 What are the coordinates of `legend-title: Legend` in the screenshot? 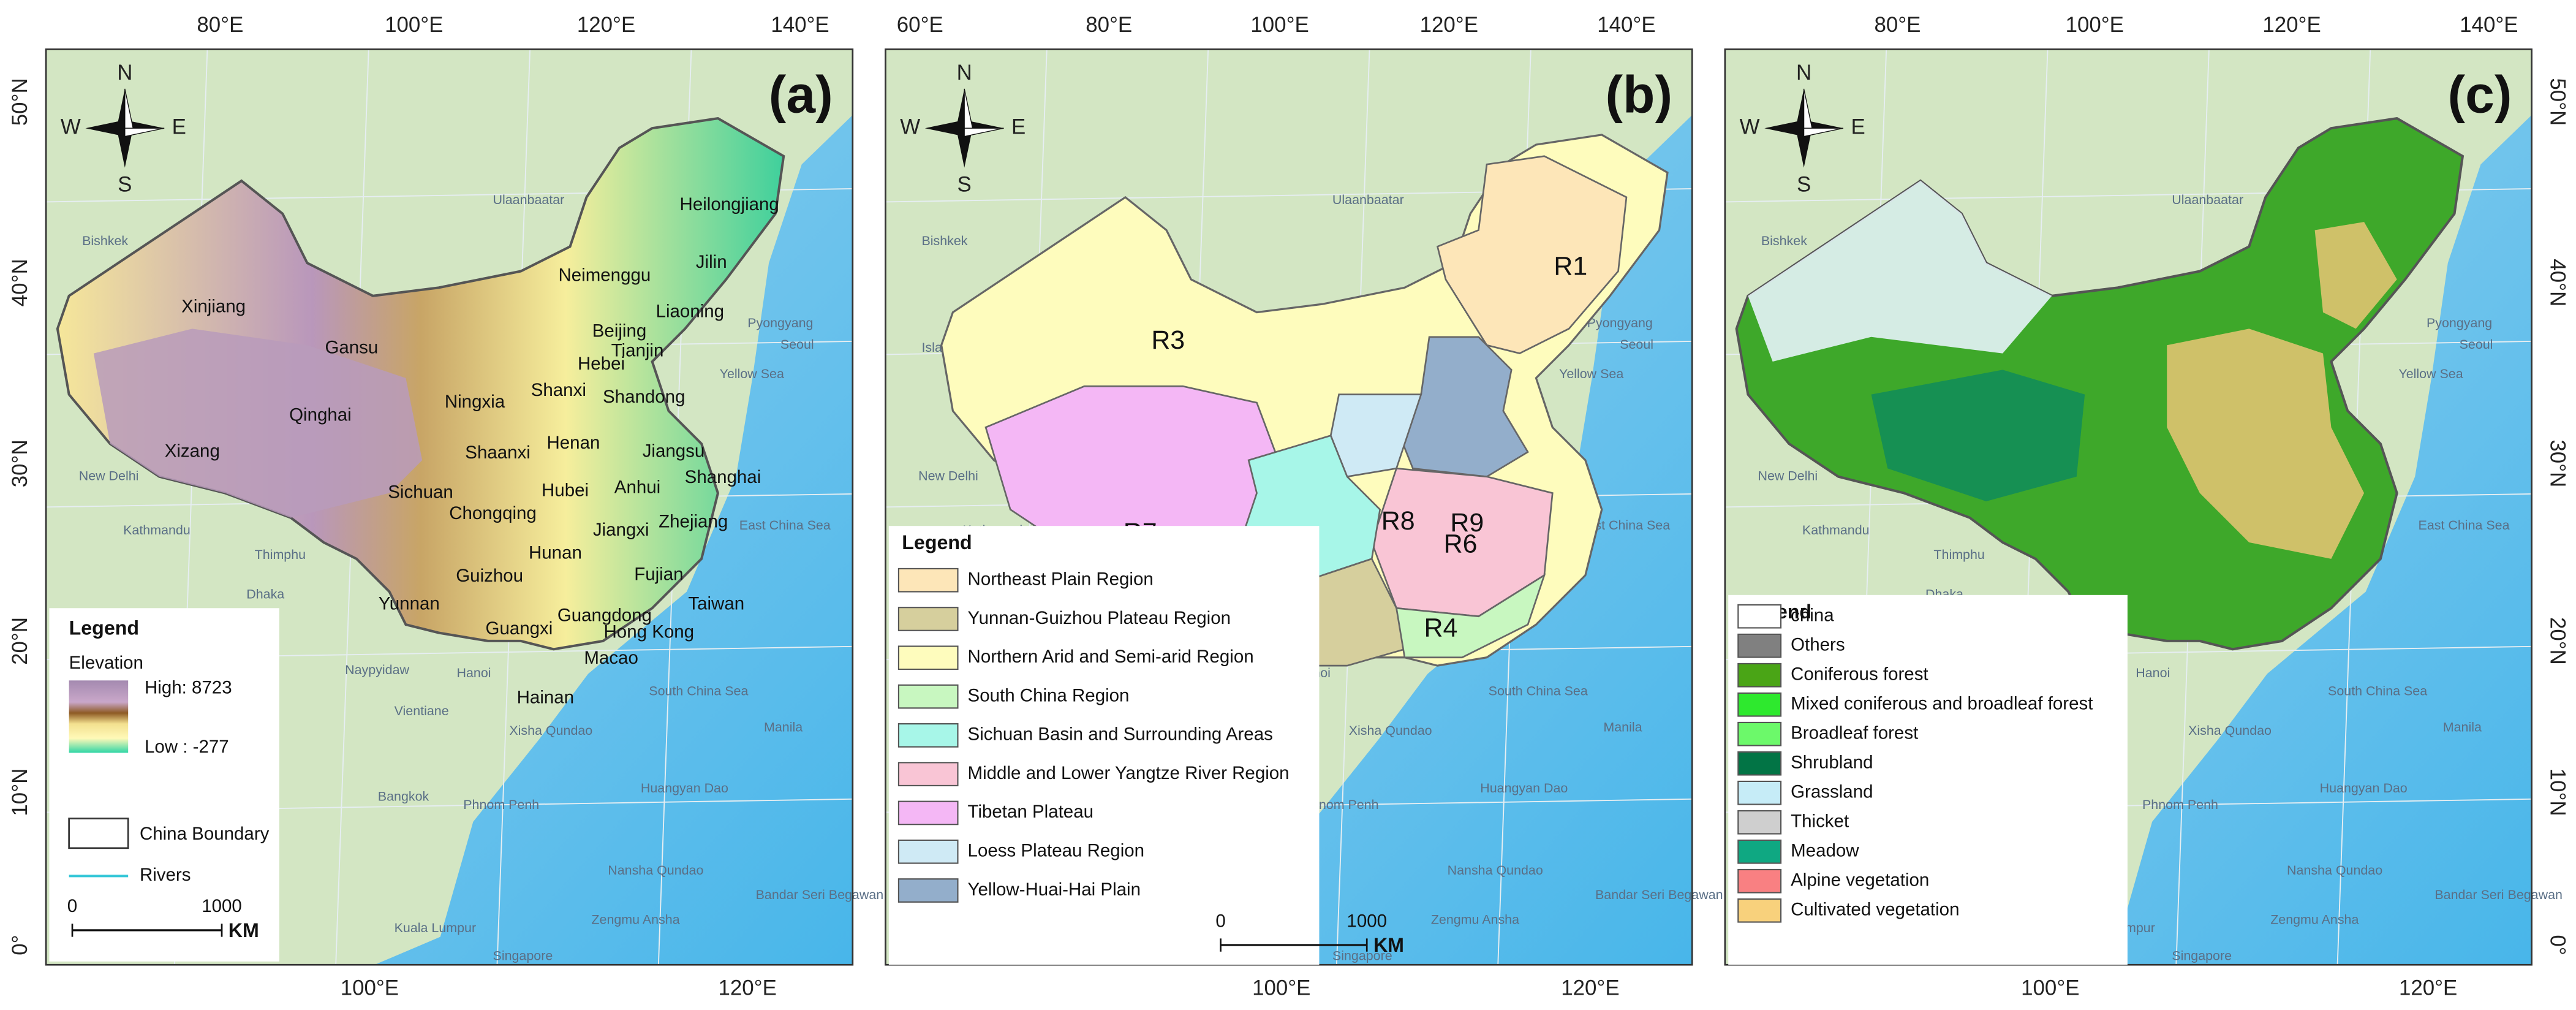 It's located at (937, 542).